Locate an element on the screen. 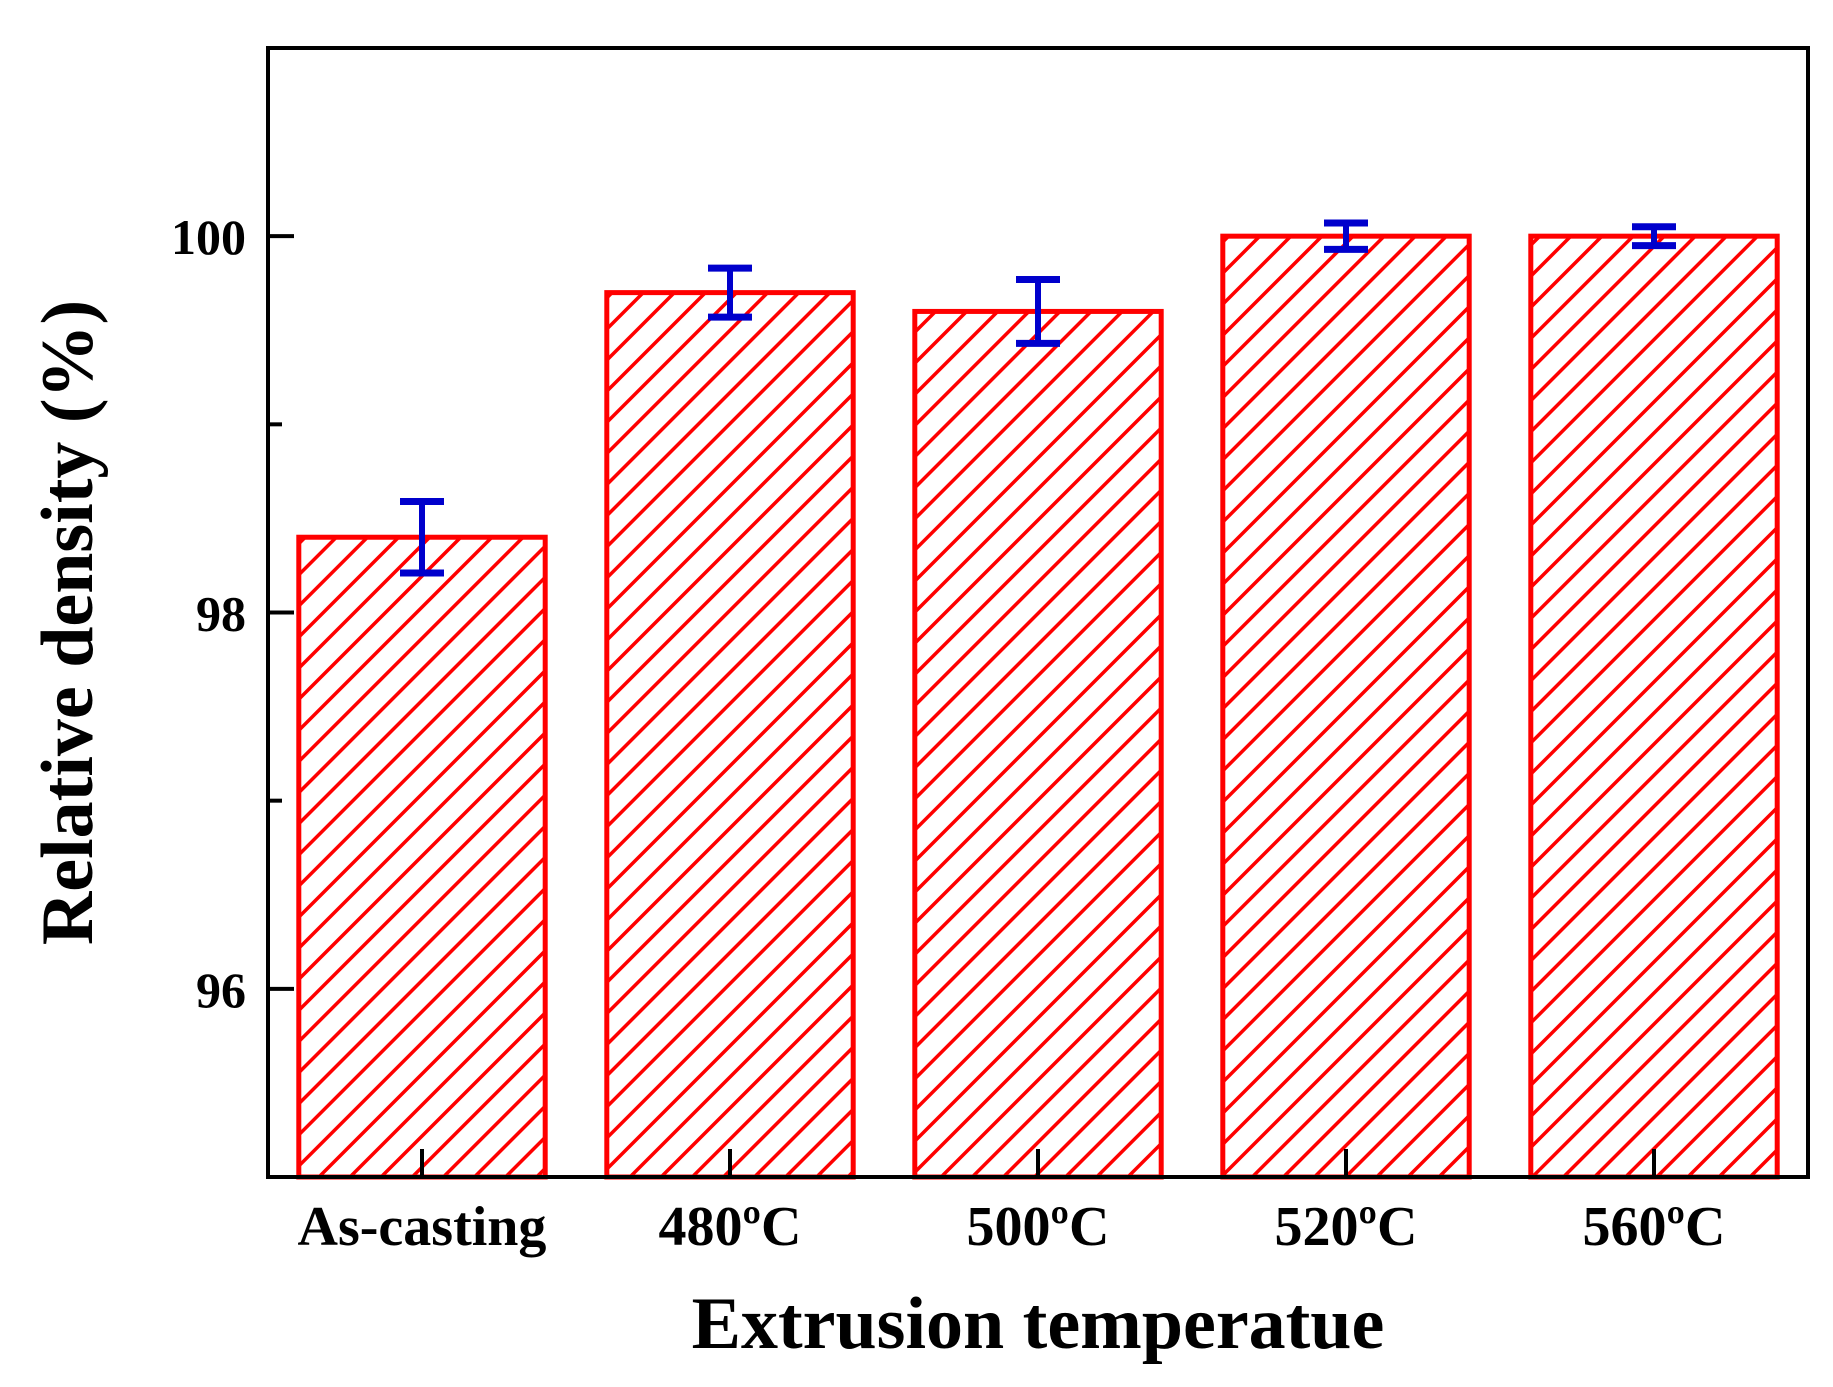  x-tick-label-4: 560ºC is located at coordinates (1654, 1227).